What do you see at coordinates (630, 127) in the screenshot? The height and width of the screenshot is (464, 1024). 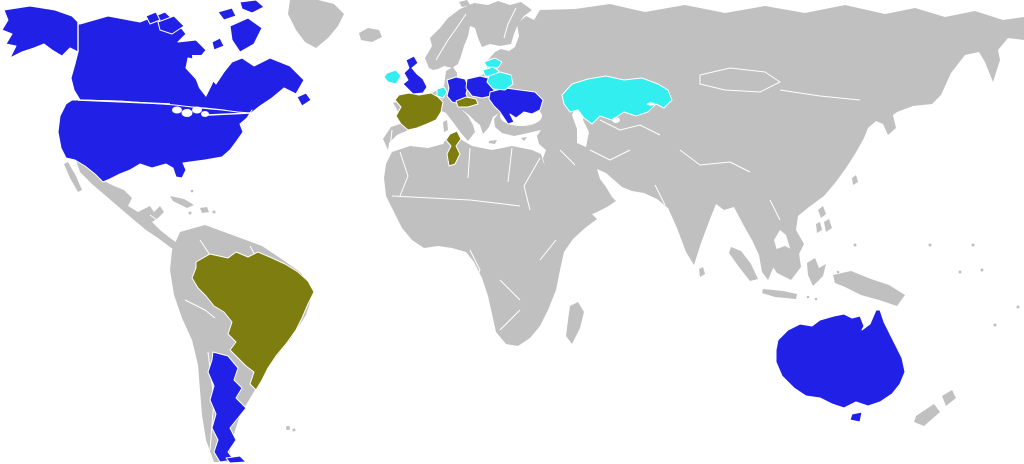 I see `border-central-asia` at bounding box center [630, 127].